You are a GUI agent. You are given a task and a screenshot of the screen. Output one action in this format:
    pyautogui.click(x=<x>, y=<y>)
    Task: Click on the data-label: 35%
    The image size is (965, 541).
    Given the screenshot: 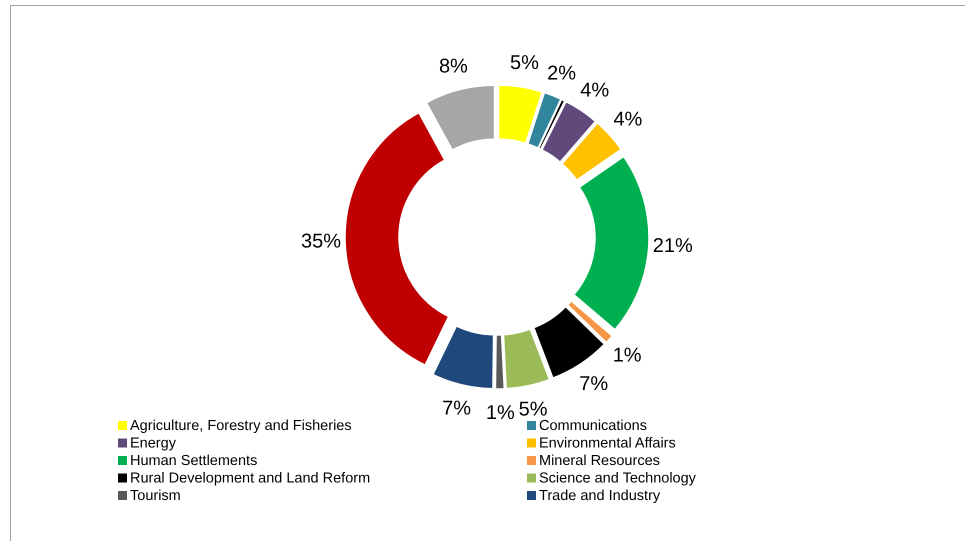 What is the action you would take?
    pyautogui.click(x=321, y=241)
    